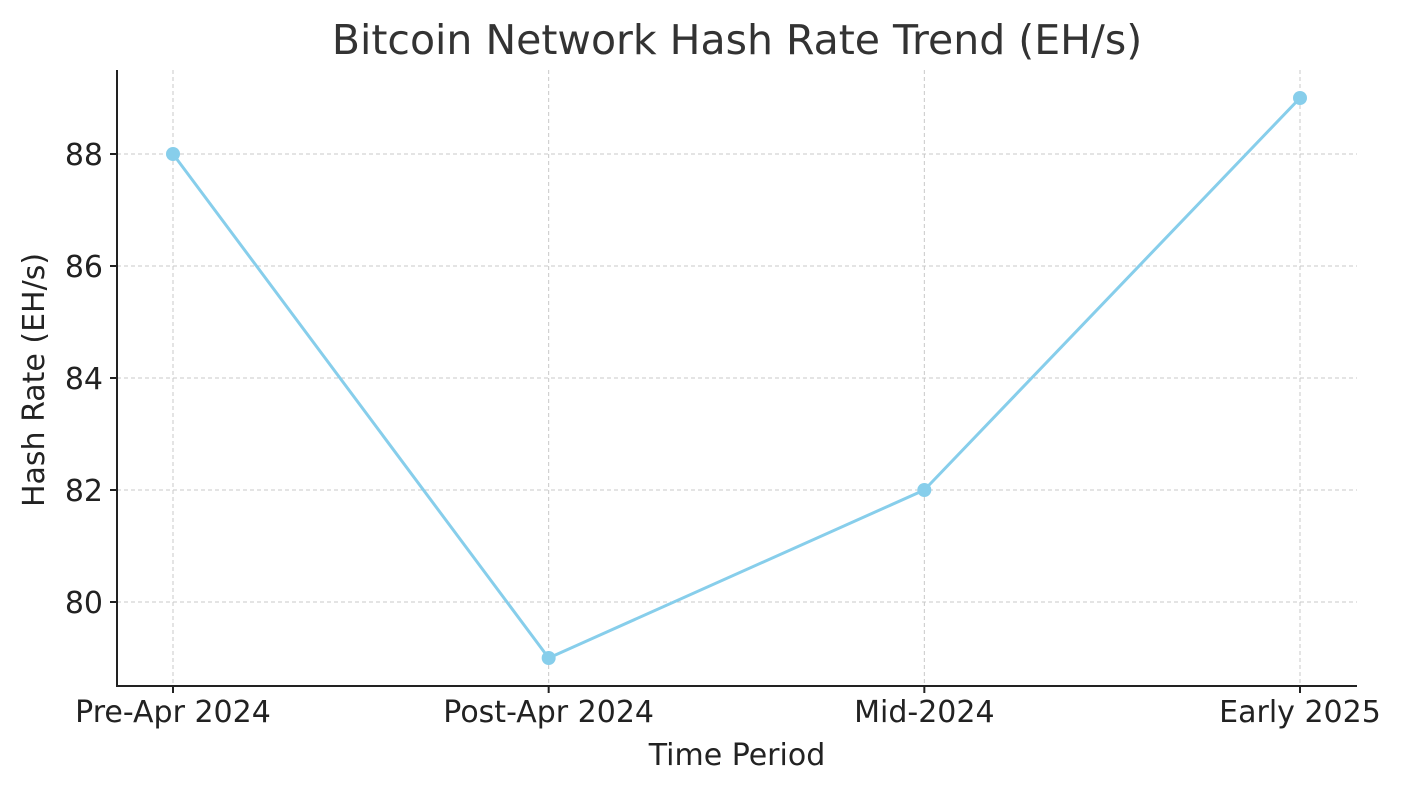 This screenshot has width=1410, height=793. I want to click on x-tick-label: Pre-Apr 2024, so click(173, 712).